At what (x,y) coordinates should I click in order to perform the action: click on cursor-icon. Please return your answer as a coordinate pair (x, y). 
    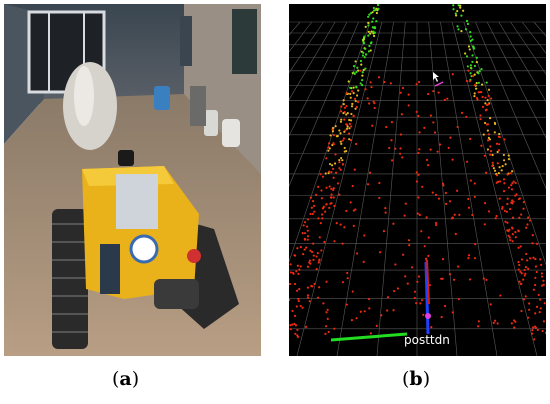
    Looking at the image, I should click on (436, 77).